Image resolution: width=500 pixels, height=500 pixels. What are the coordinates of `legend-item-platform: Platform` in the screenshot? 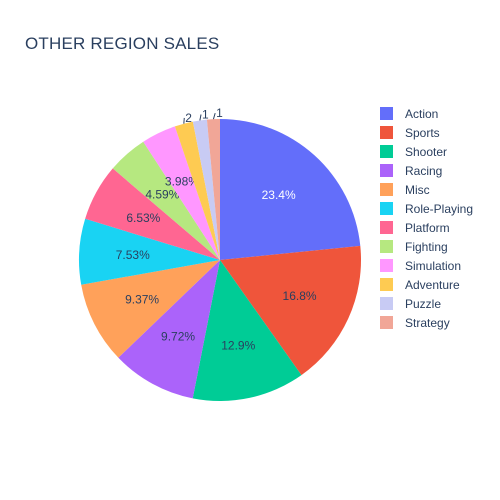 It's located at (426, 227).